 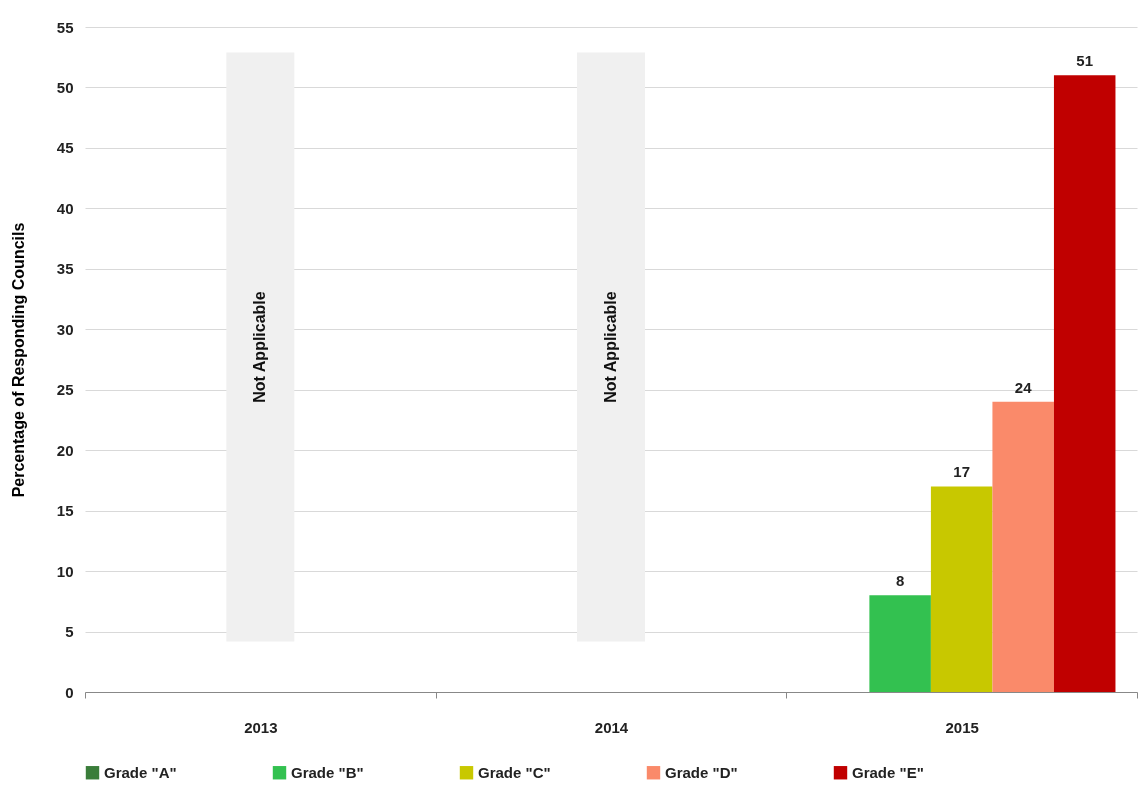 What do you see at coordinates (65, 87) in the screenshot?
I see `y-tick-label: 50` at bounding box center [65, 87].